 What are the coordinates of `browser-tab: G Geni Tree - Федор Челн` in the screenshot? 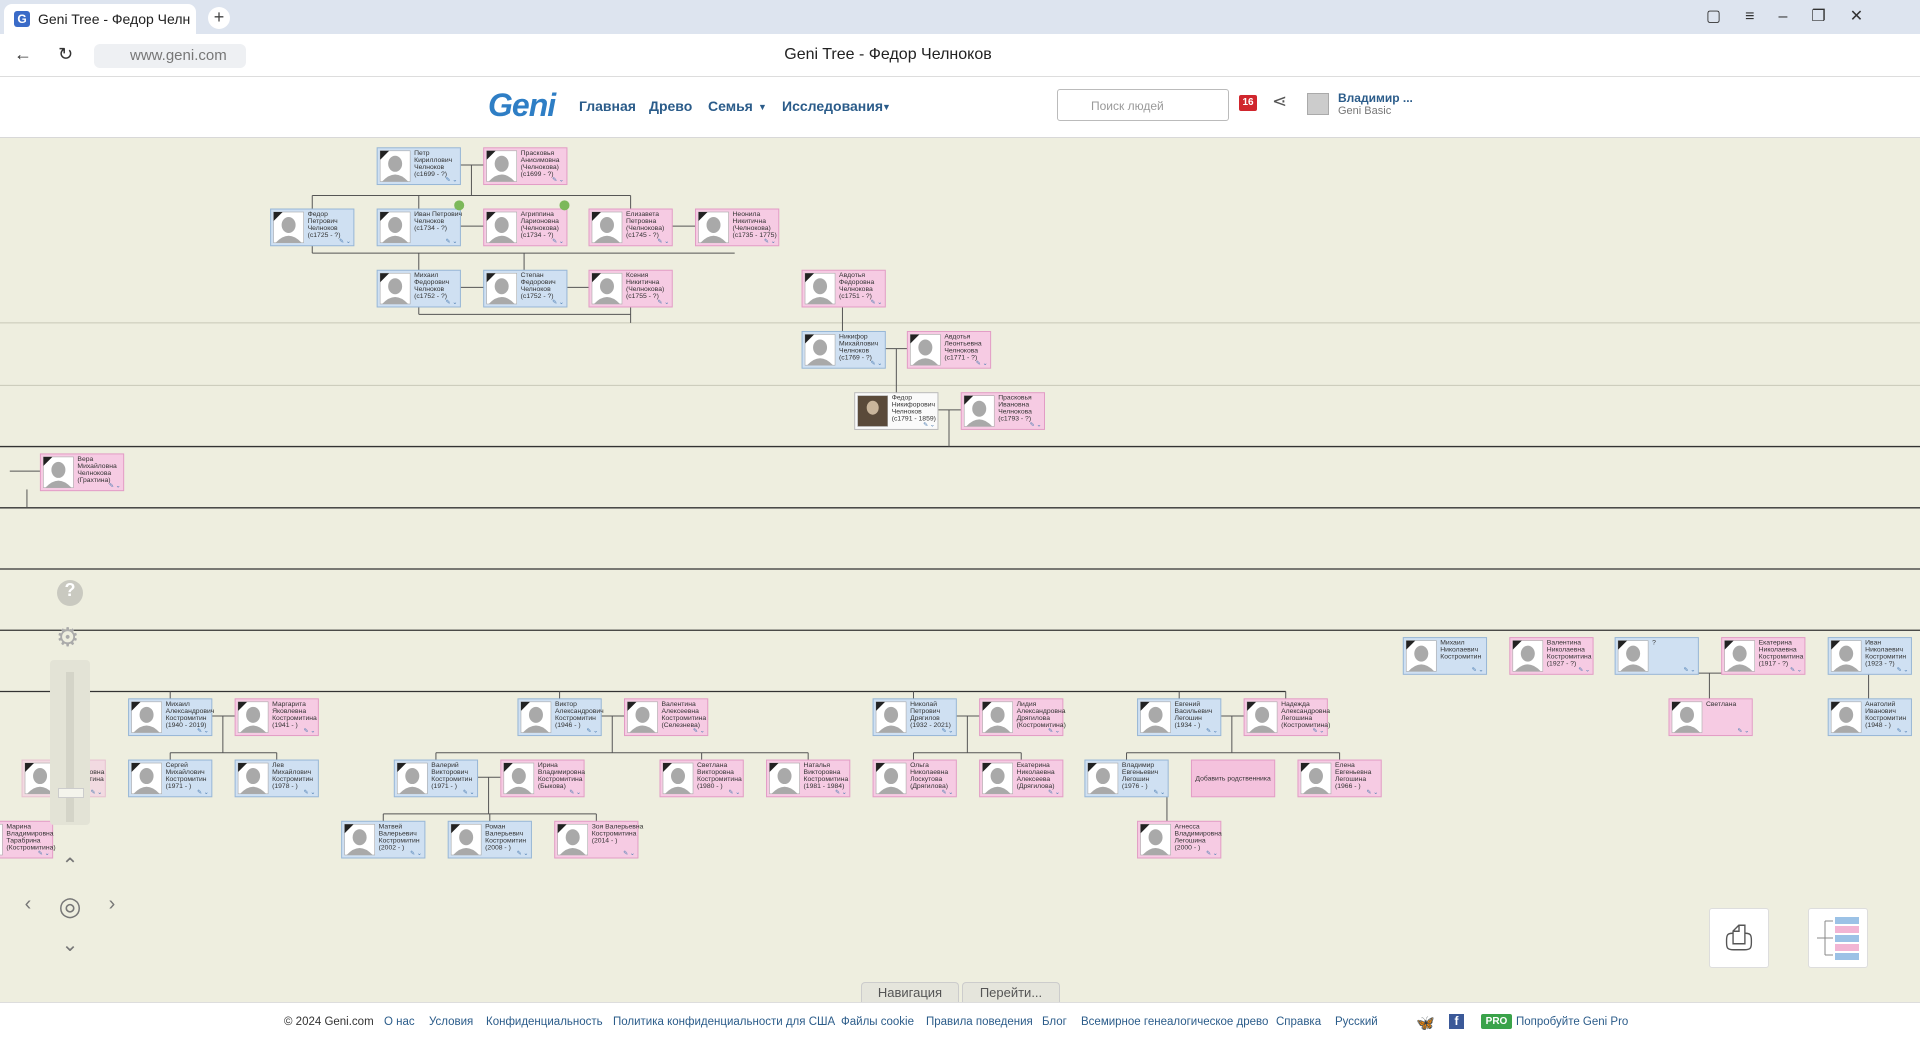 It's located at (100, 19).